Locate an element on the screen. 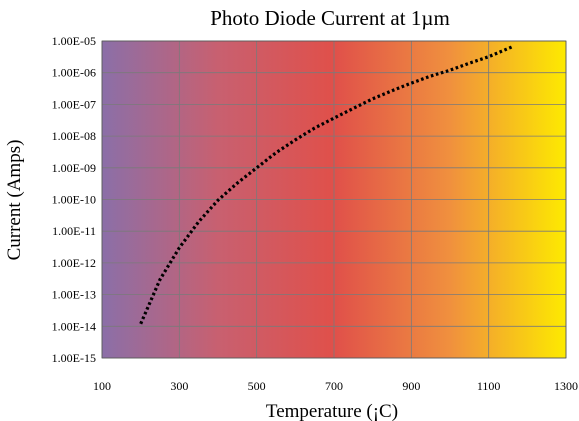 Image resolution: width=579 pixels, height=421 pixels. y-tick-label: 1.00E-08 is located at coordinates (74, 136).